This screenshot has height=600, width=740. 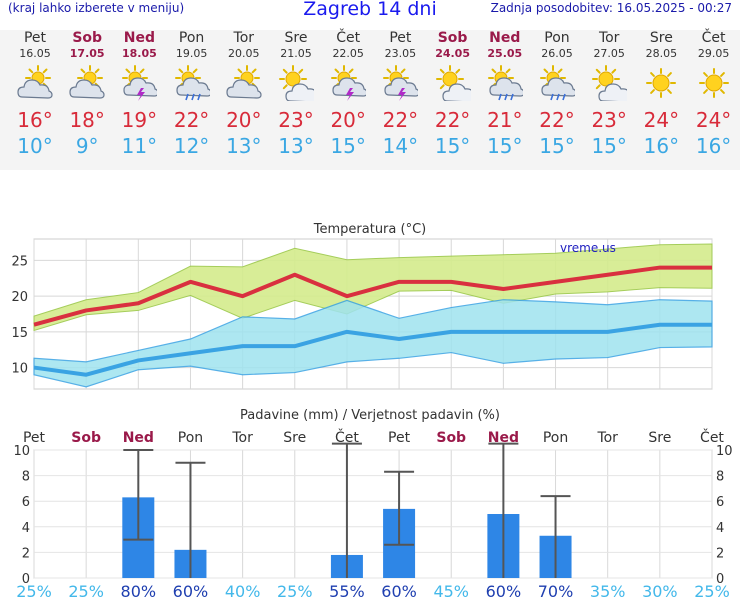 What do you see at coordinates (26, 477) in the screenshot?
I see `precip-tick-label-left: 8` at bounding box center [26, 477].